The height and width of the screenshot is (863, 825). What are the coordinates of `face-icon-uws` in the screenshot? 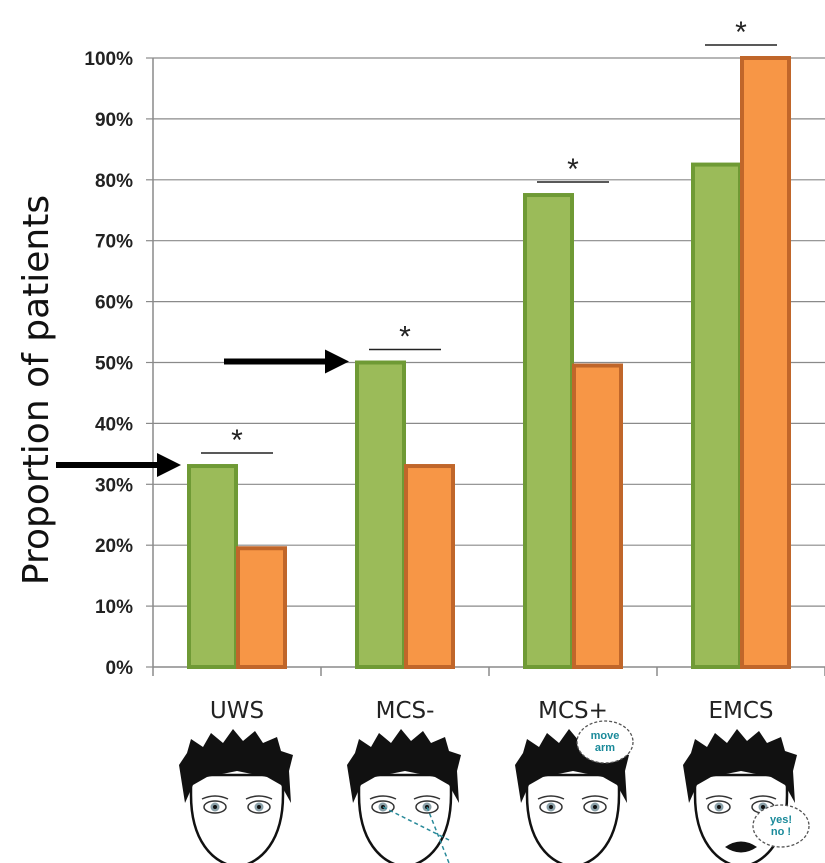 It's located at (236, 796).